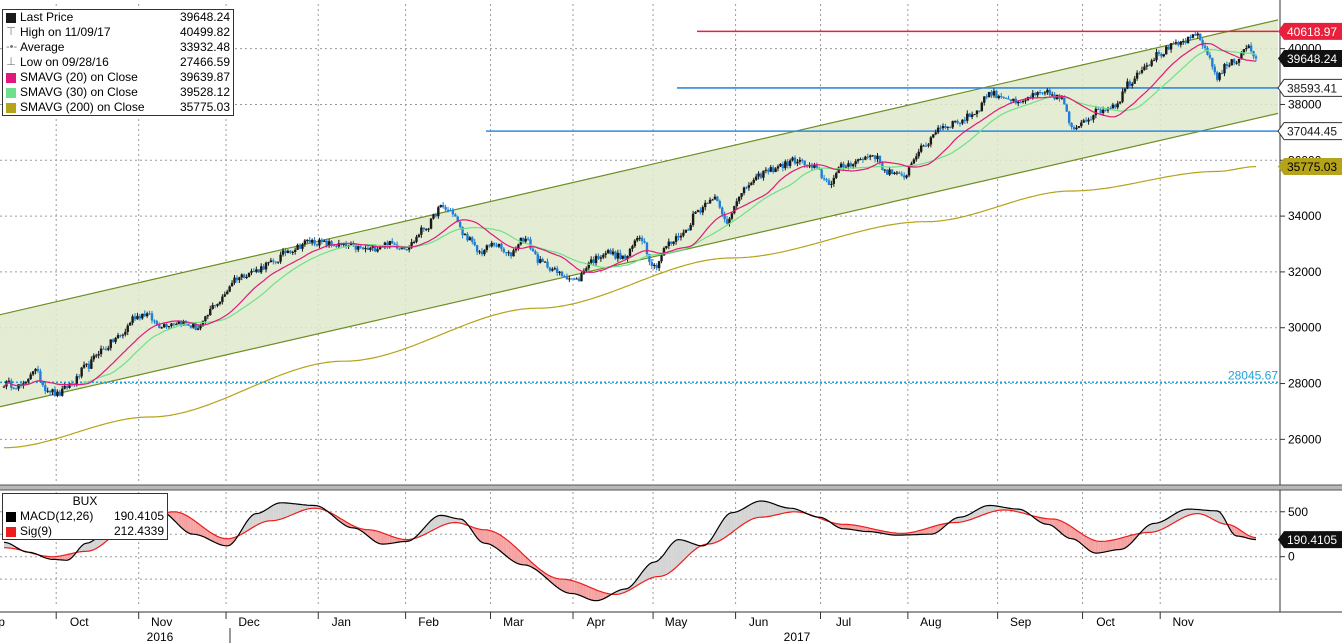  What do you see at coordinates (1305, 272) in the screenshot?
I see `price-tick-label: 32000` at bounding box center [1305, 272].